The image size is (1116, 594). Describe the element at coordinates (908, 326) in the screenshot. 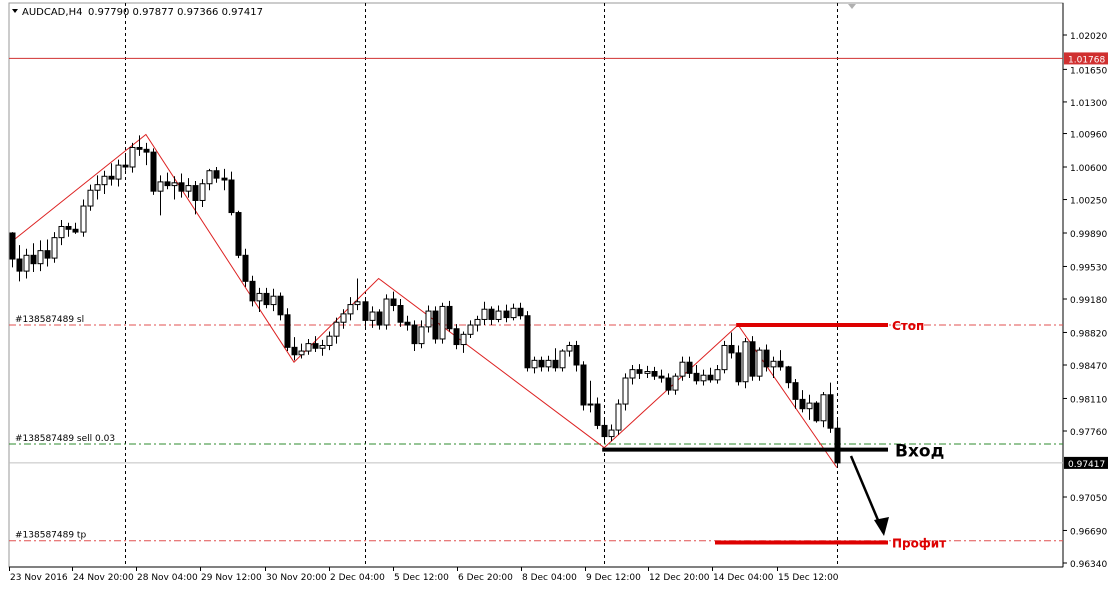

I see `annotation-label: Стоп` at that location.